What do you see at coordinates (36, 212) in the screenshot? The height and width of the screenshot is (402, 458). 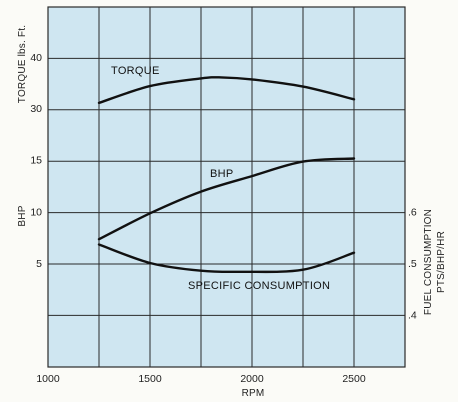 I see `bhp-tick-label: 10` at bounding box center [36, 212].